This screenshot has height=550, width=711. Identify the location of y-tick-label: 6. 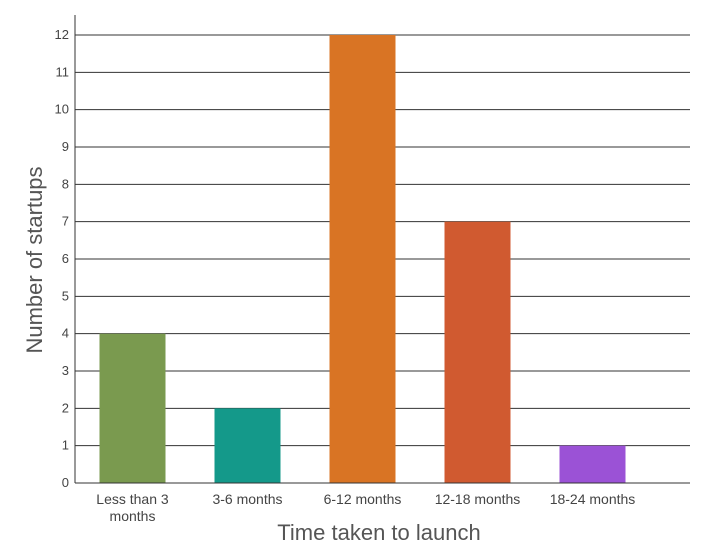
(65, 258).